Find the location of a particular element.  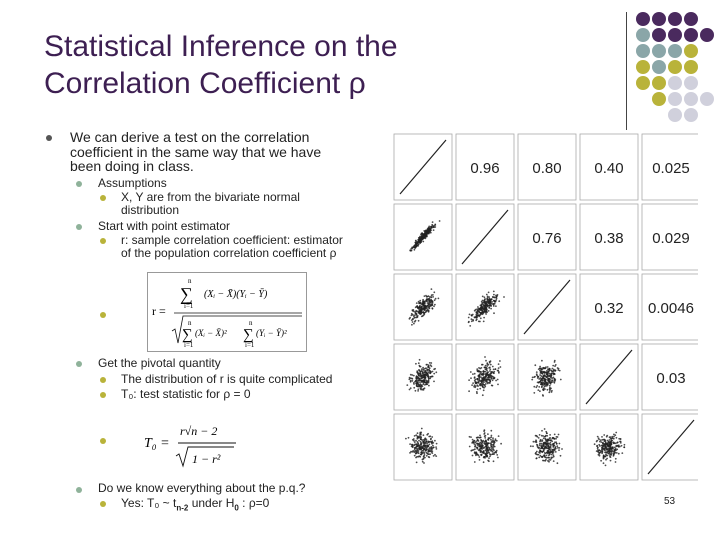

formula-den-x: (Xᵢ − X̄)² is located at coordinates (211, 333).